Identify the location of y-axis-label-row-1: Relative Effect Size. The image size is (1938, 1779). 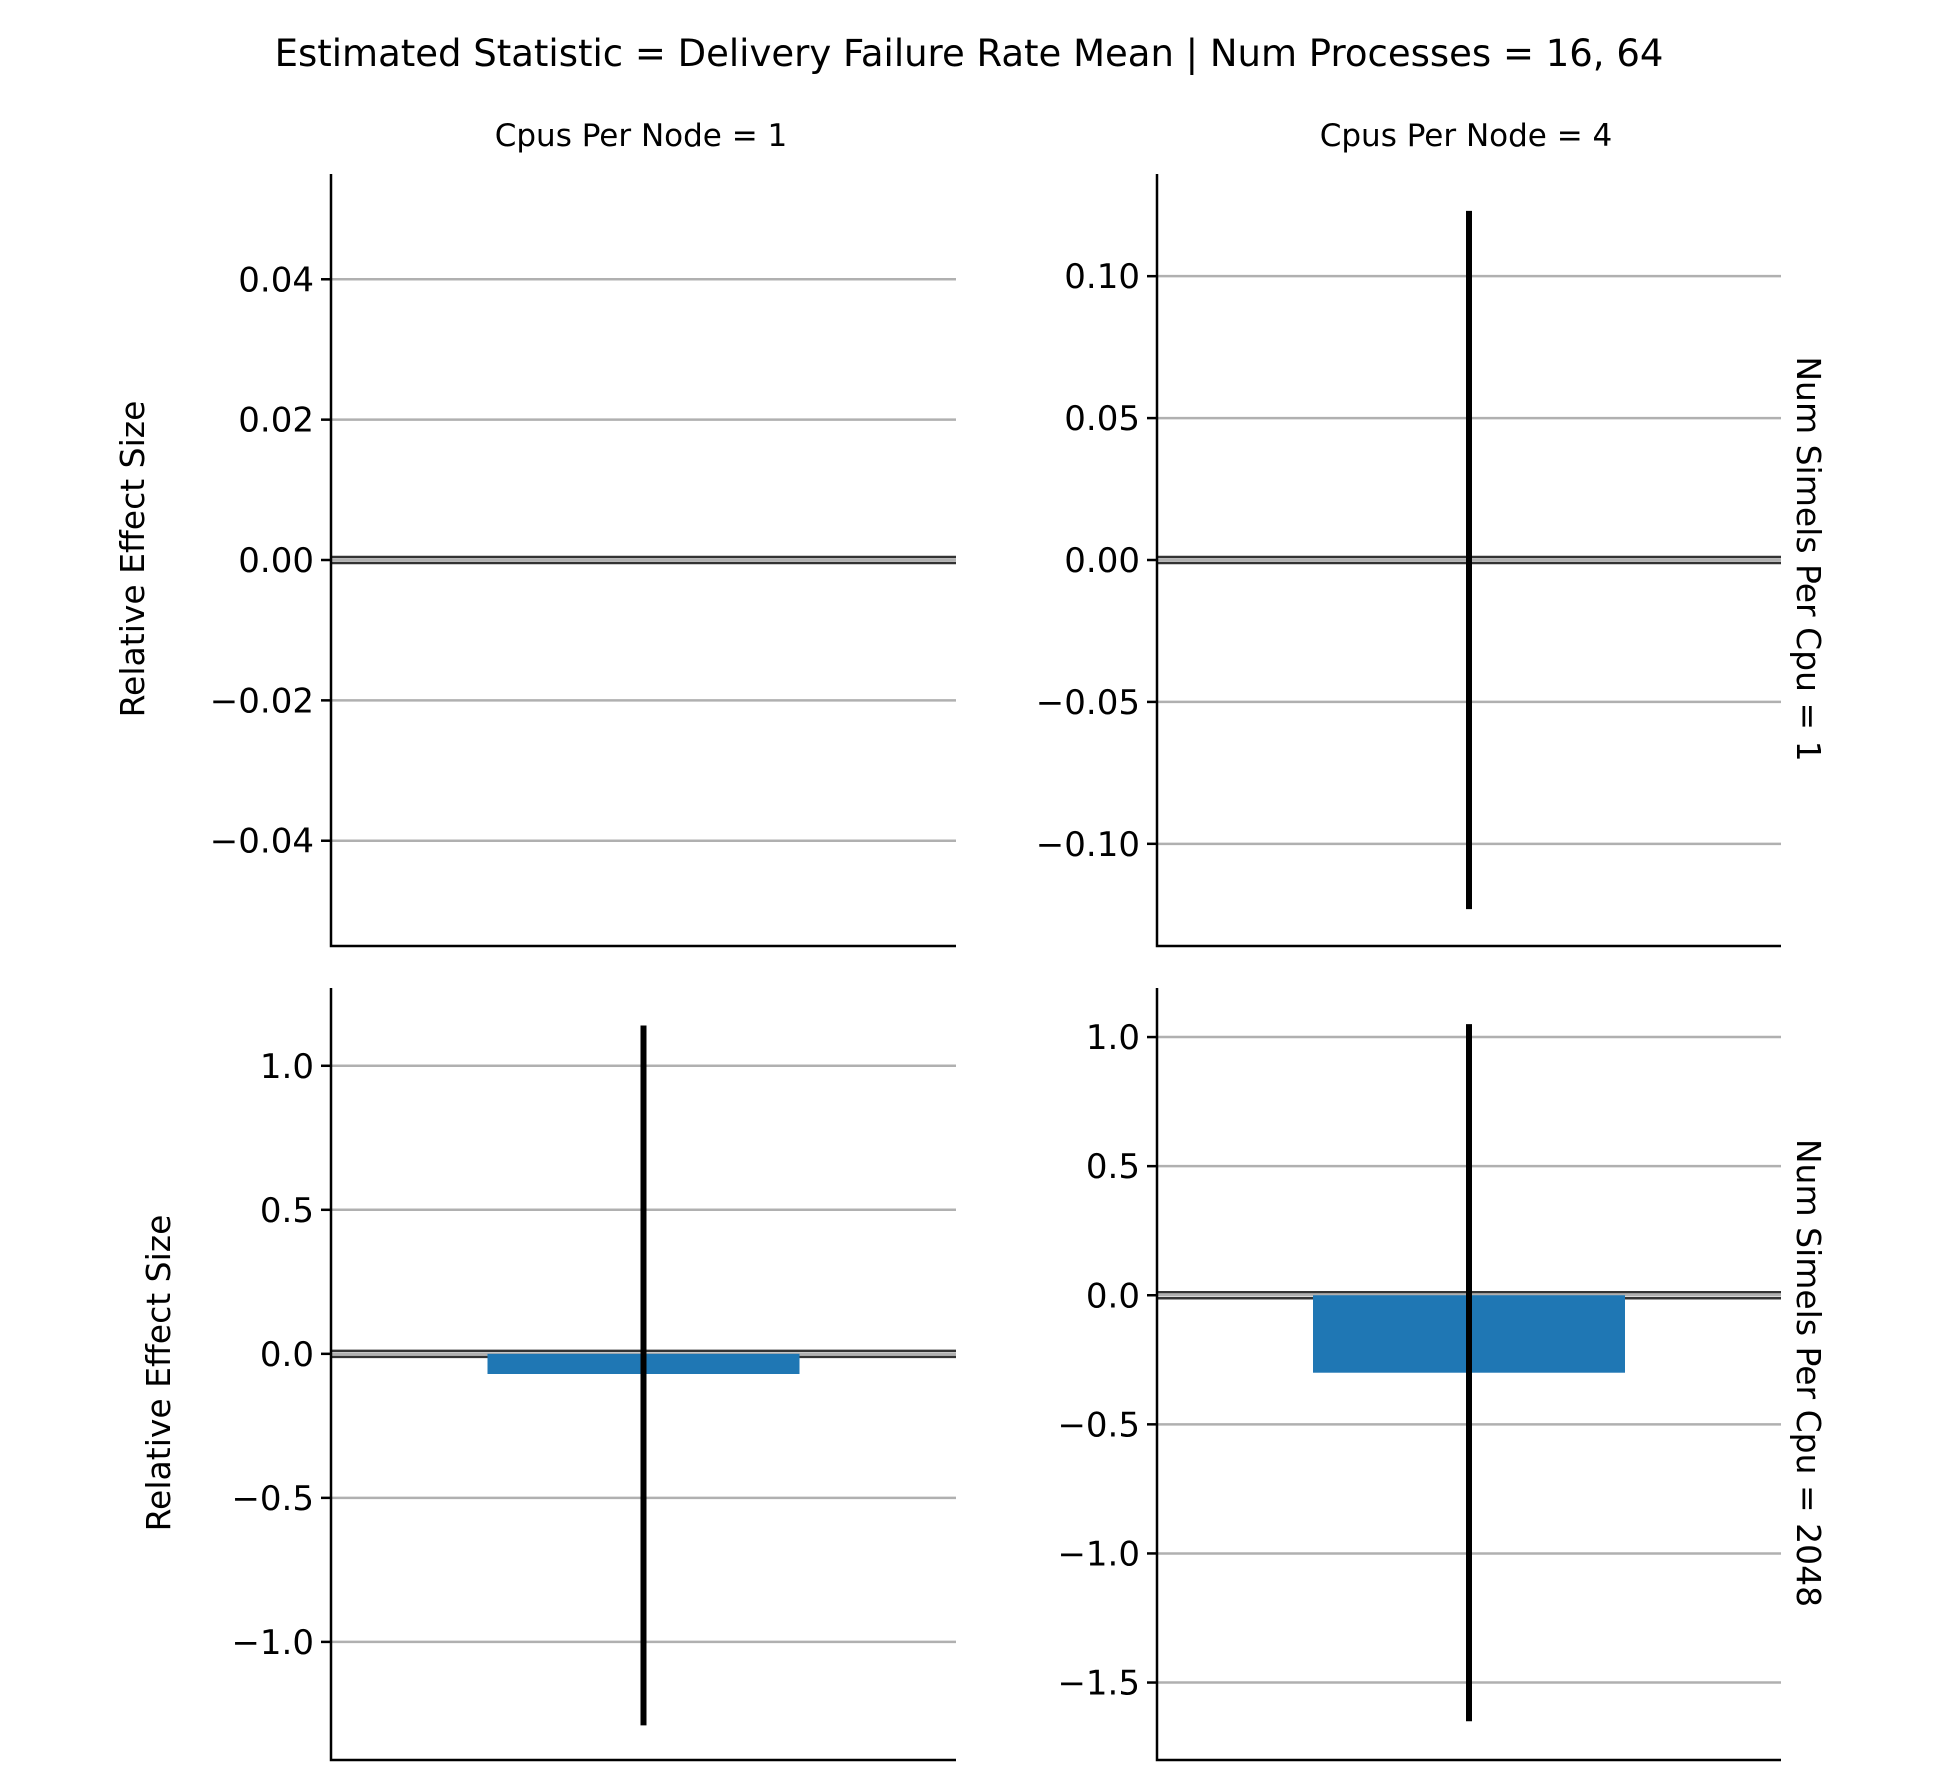
(132, 559).